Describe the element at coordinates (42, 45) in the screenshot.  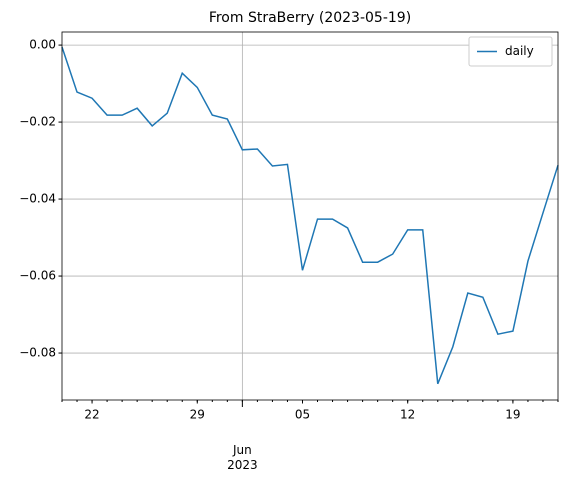
I see `y-tick-label: 0.00` at that location.